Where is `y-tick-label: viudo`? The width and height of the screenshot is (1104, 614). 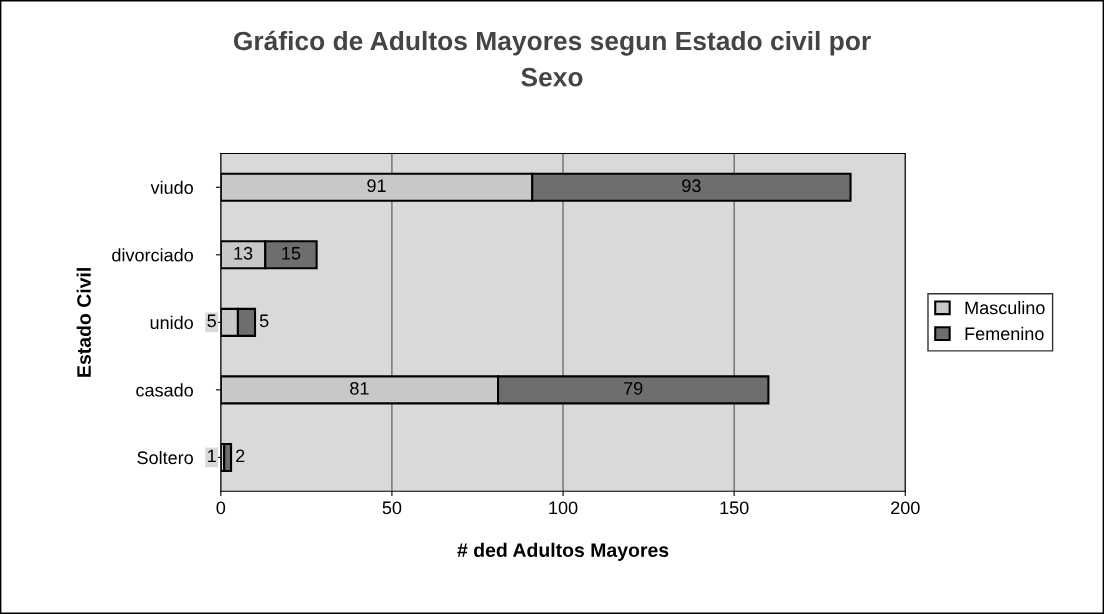 y-tick-label: viudo is located at coordinates (171, 187).